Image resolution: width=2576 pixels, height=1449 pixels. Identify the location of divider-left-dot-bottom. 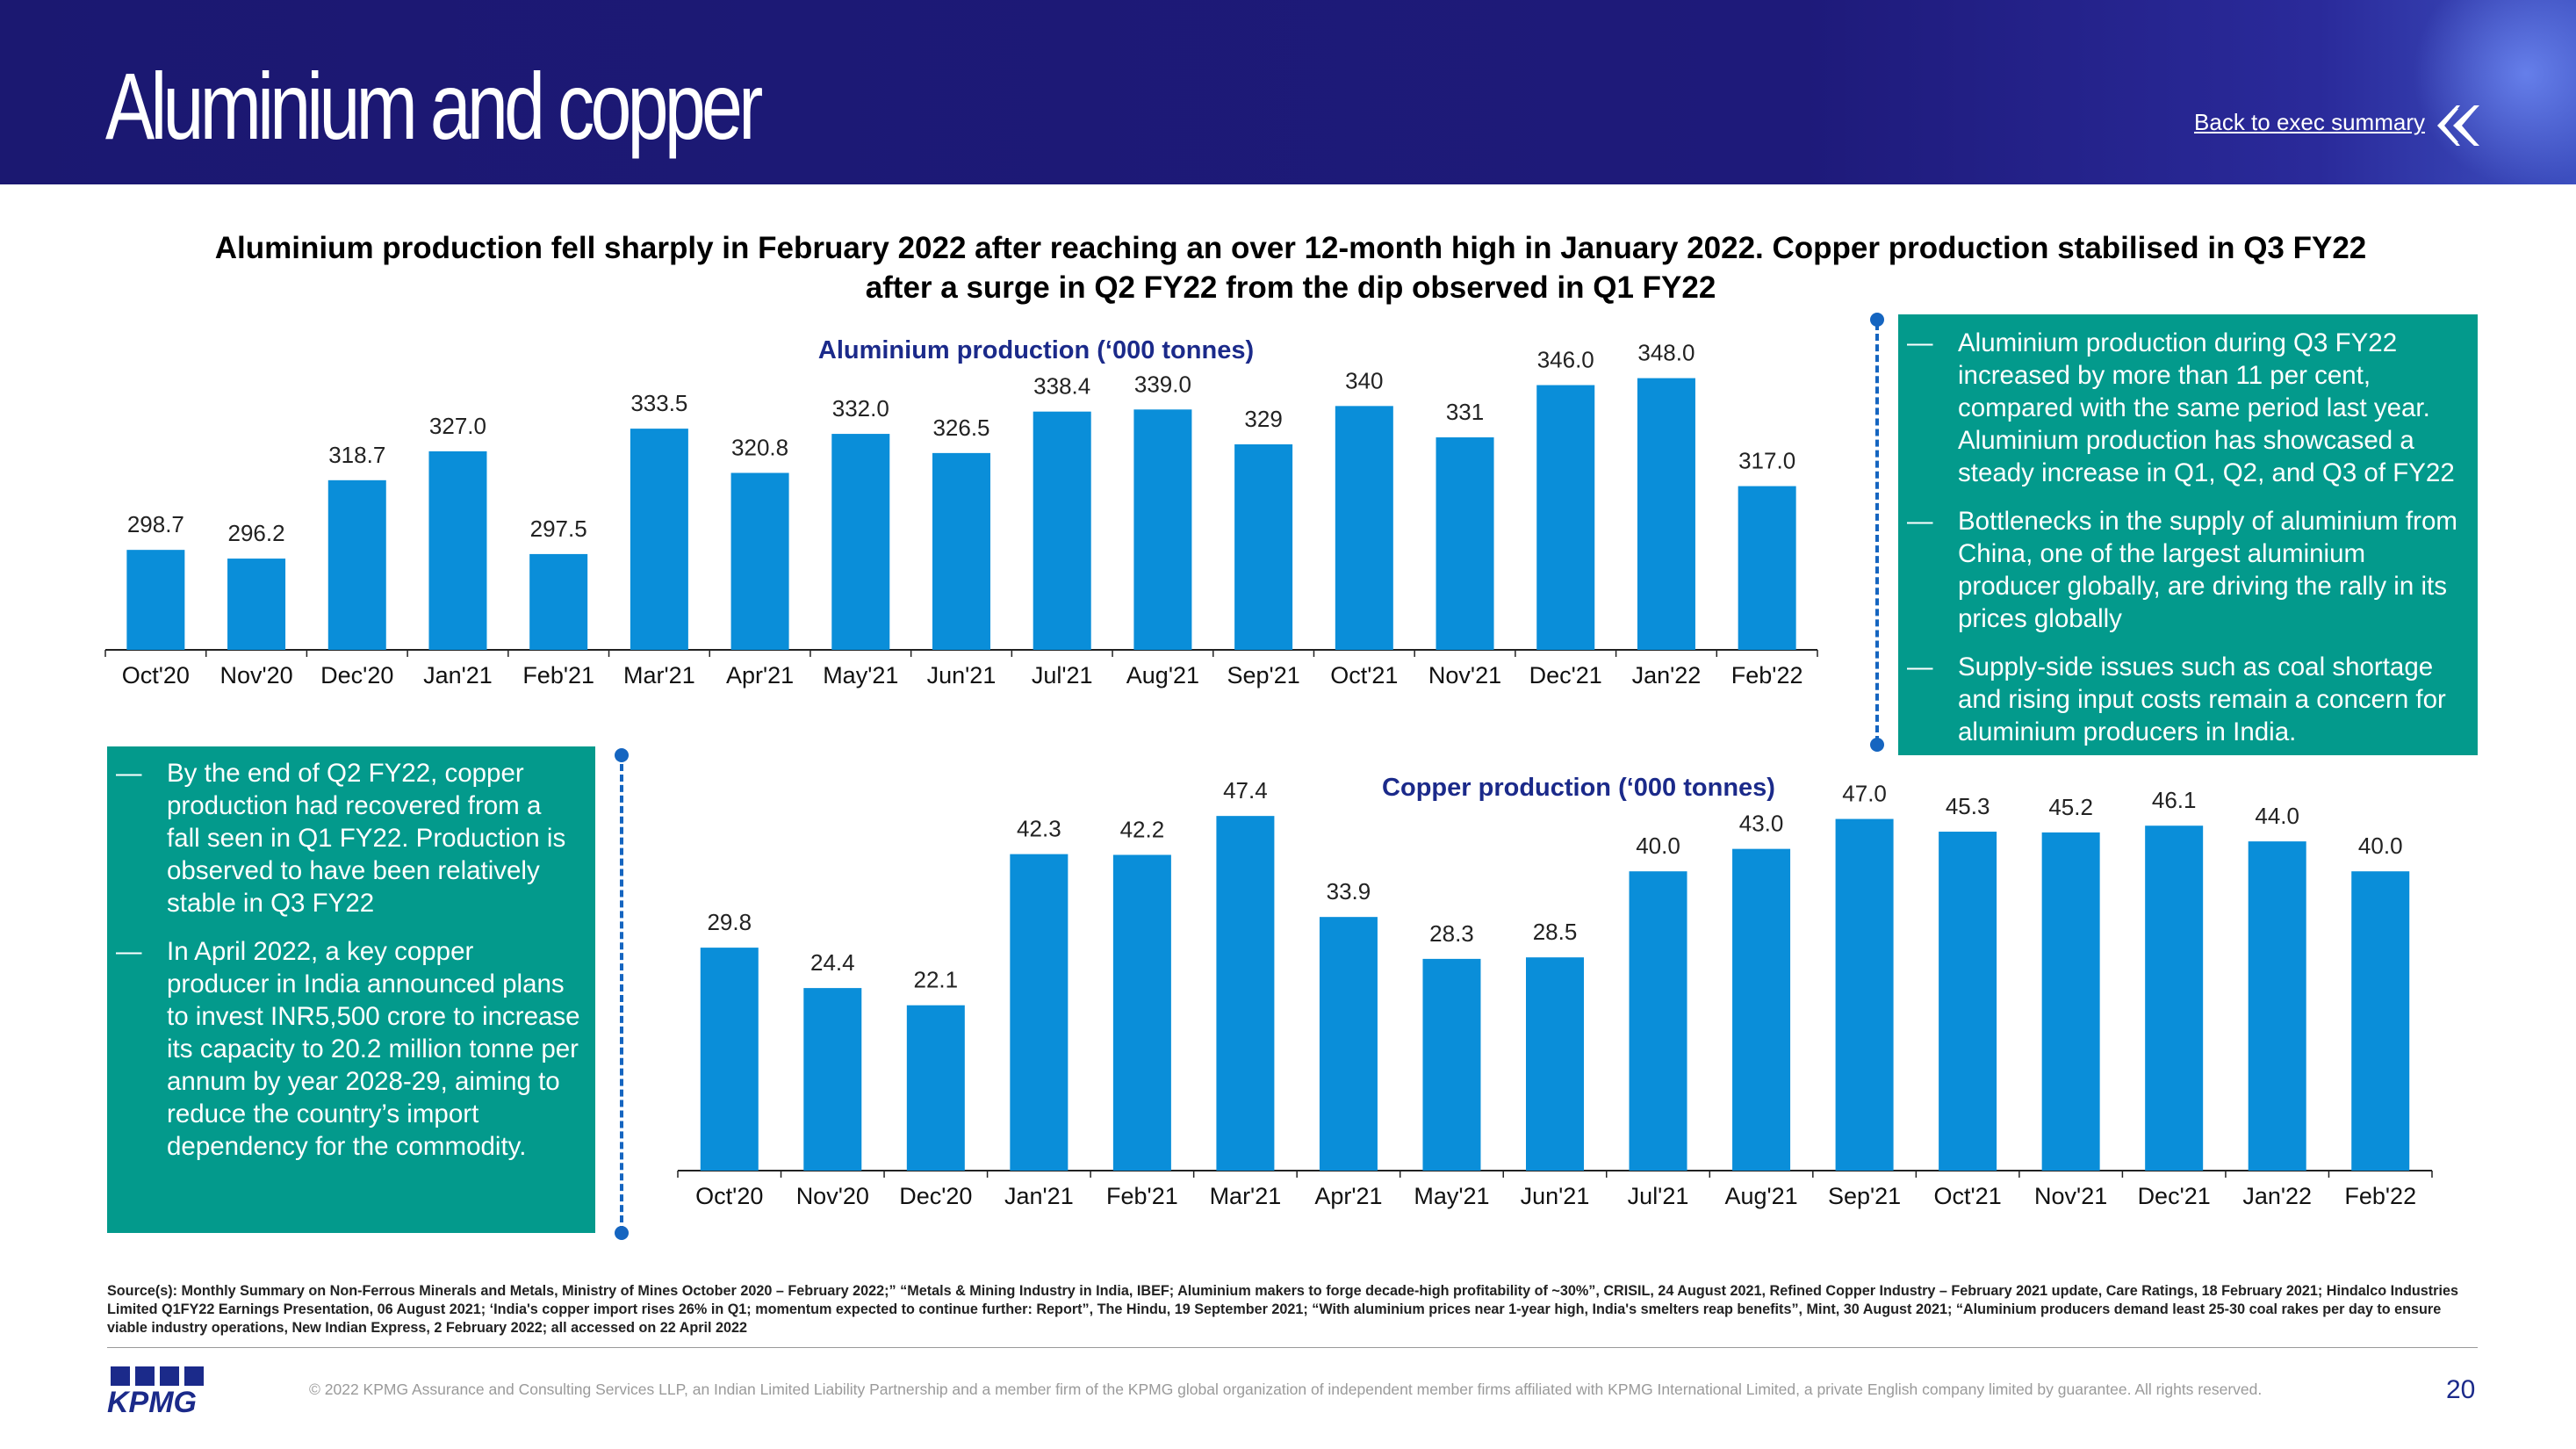
(622, 1233).